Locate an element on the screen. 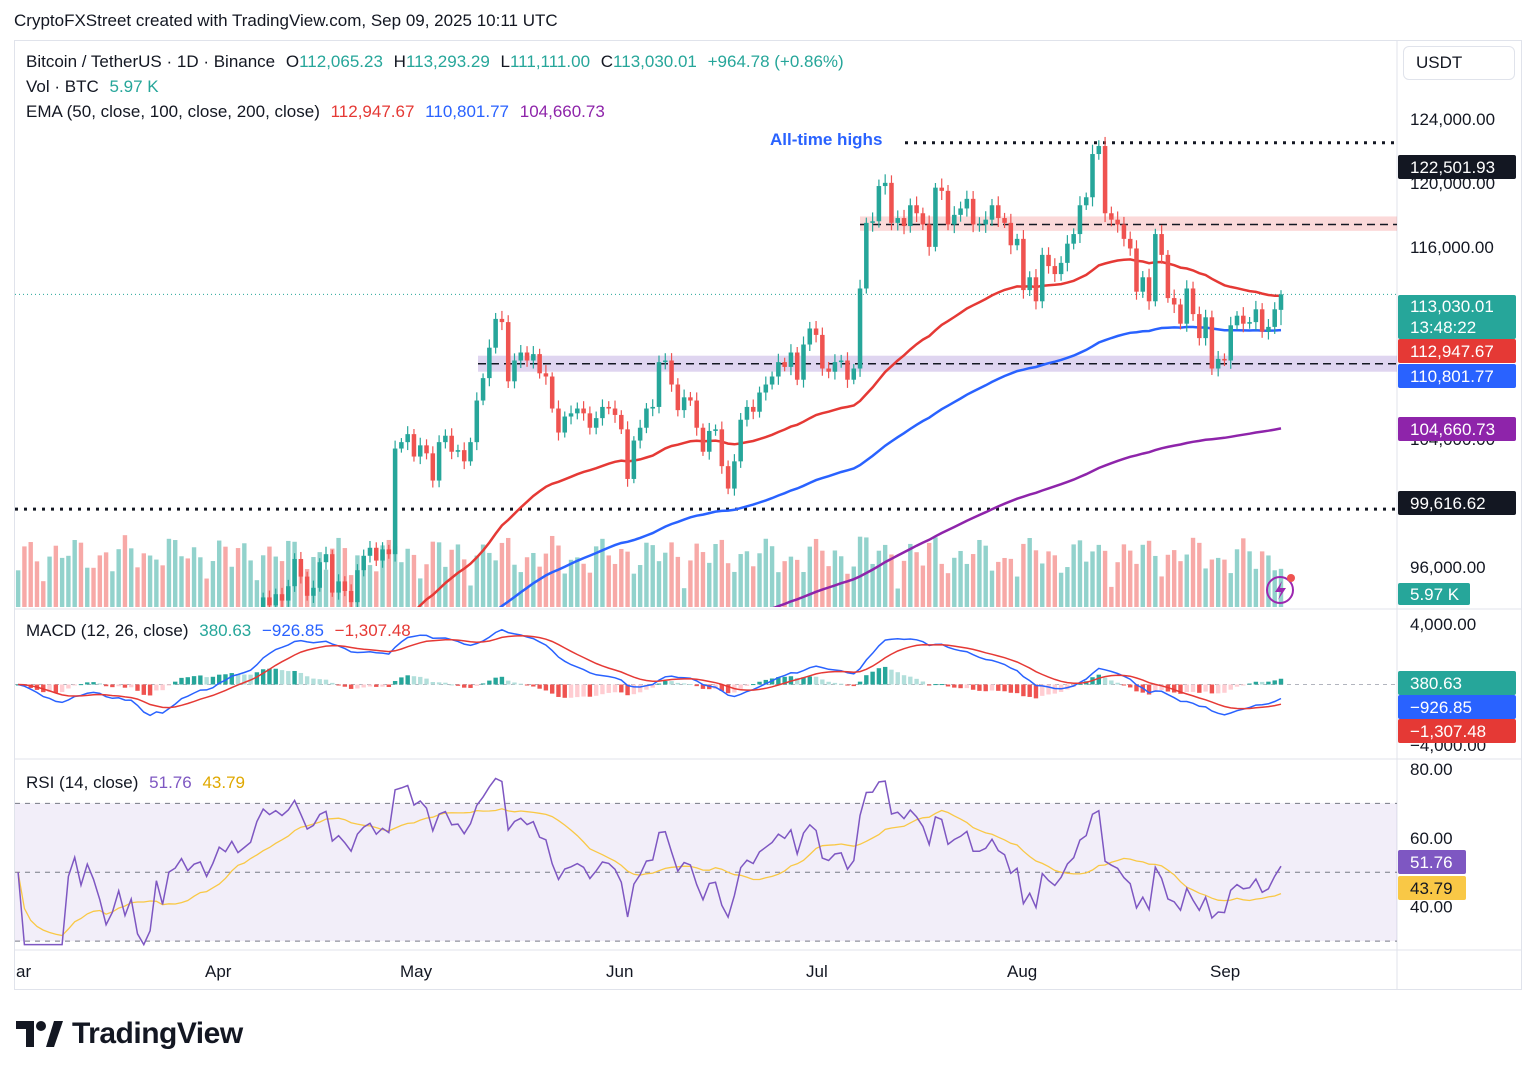 The height and width of the screenshot is (1077, 1536). tradingview-logo: TradingView is located at coordinates (129, 1034).